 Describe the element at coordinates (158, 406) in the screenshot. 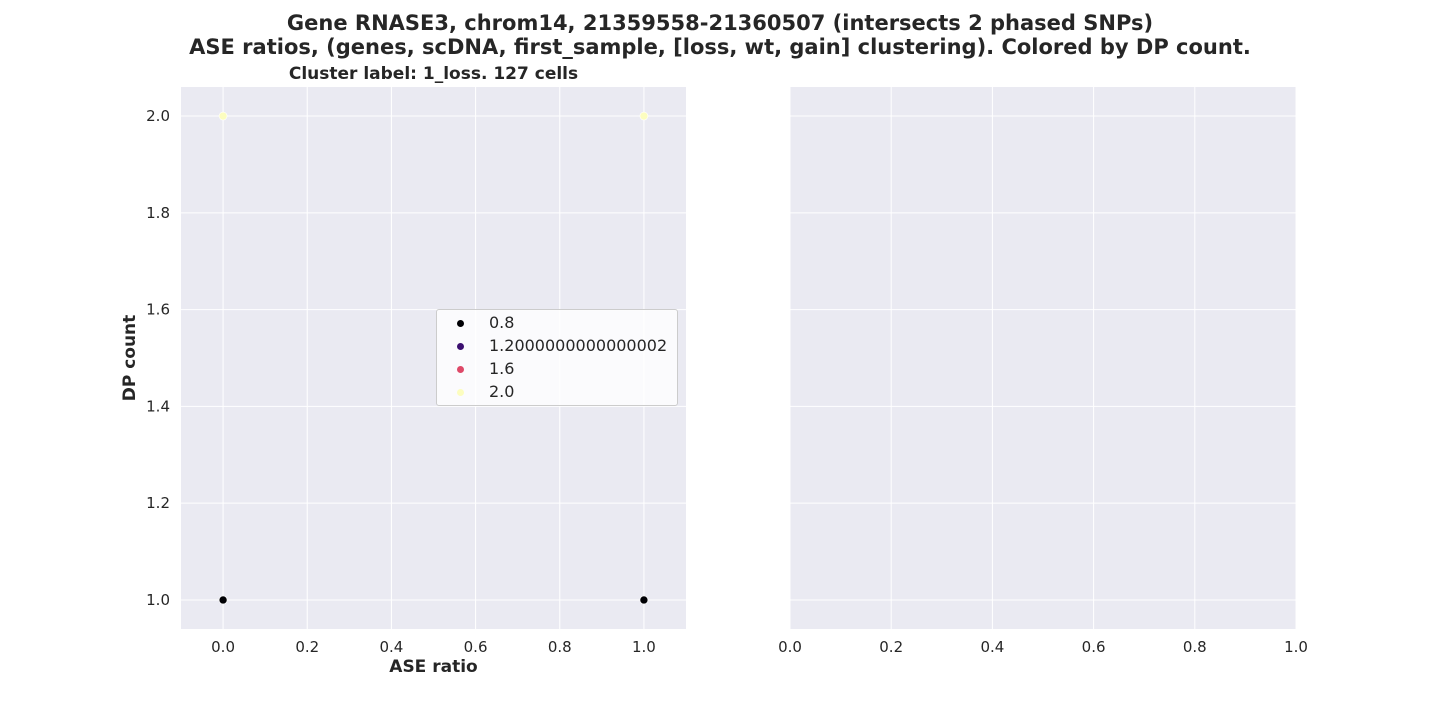

I see `y-tick-label: 1.4` at that location.